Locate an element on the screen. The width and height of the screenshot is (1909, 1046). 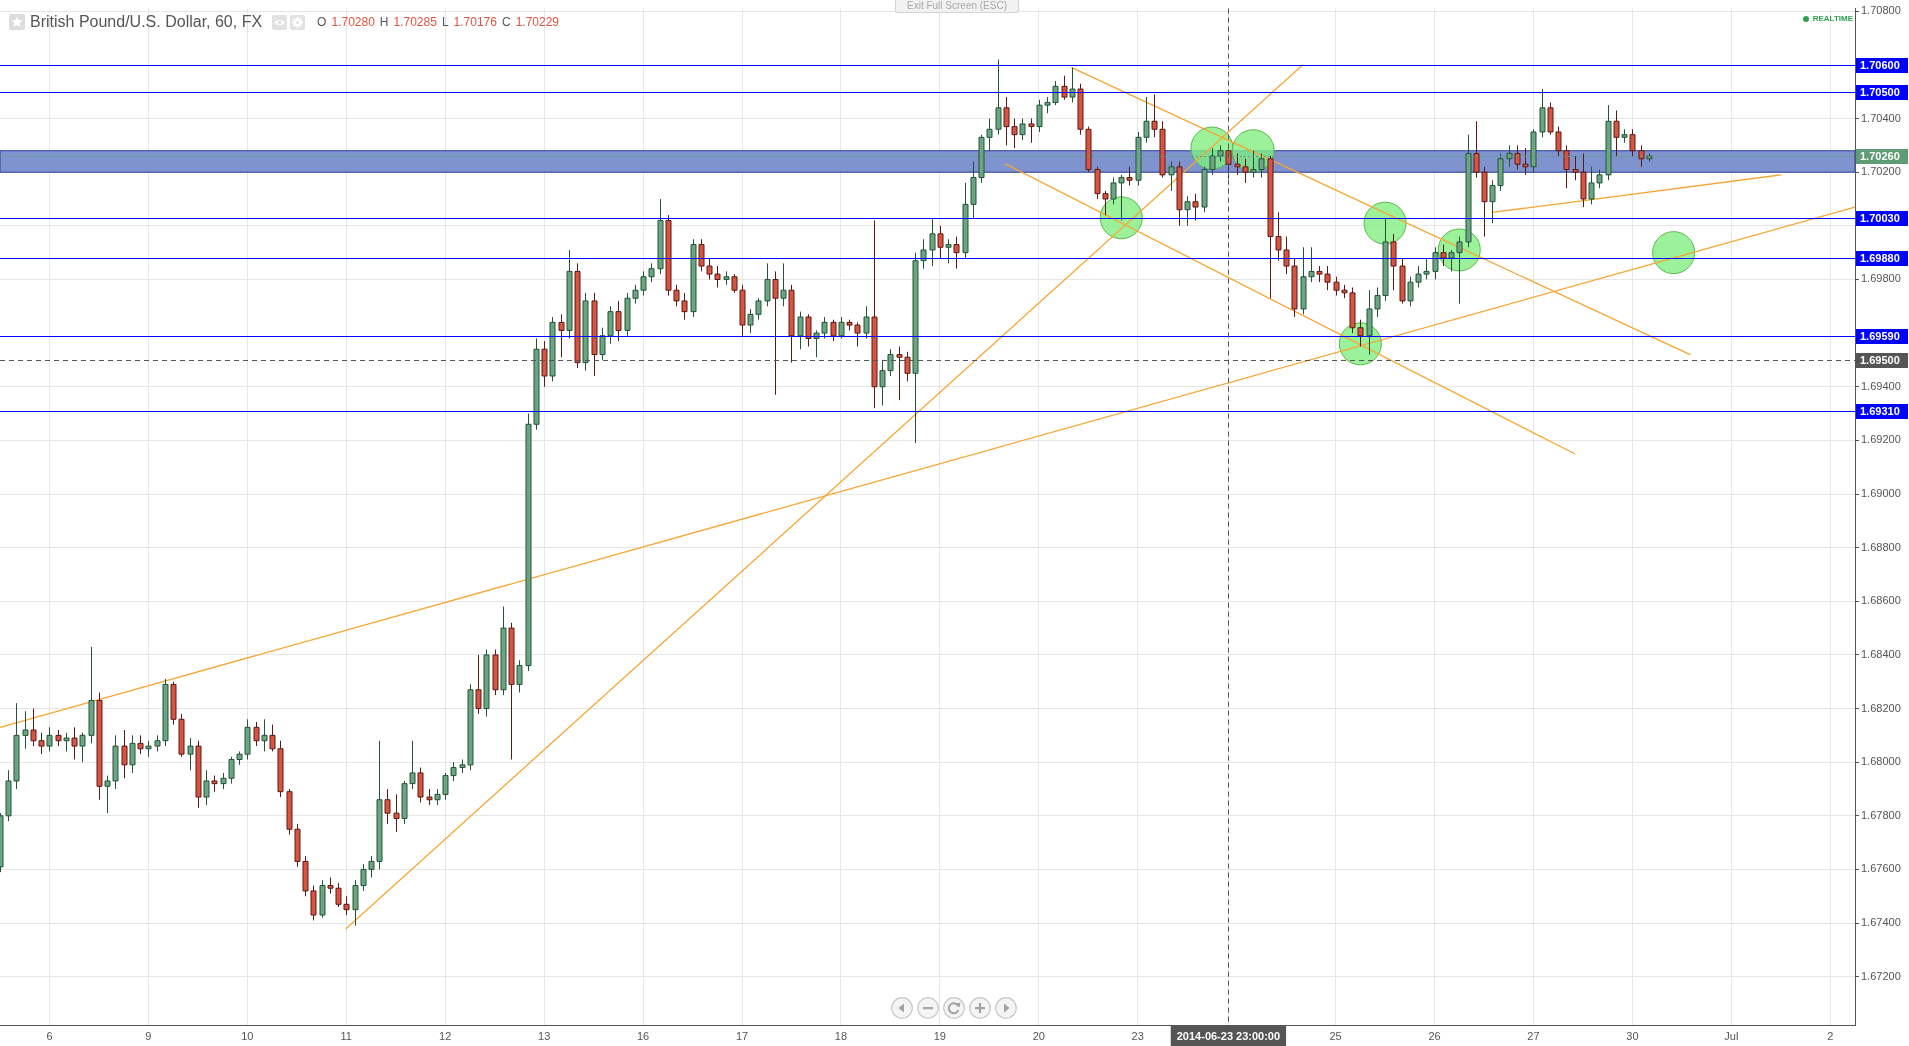
chart-title: British Pound/U.S. Dollar, 60, FX is located at coordinates (146, 22).